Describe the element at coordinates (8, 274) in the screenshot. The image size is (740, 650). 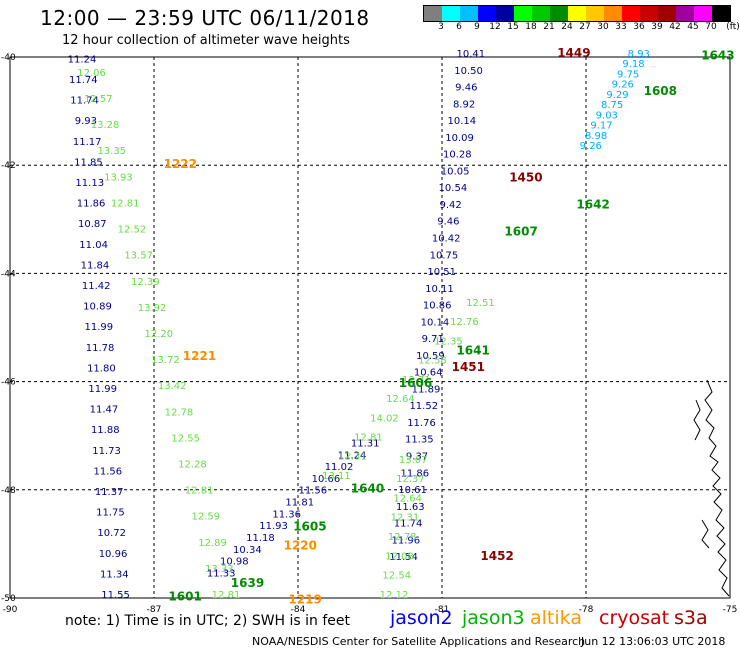
I see `lat-tick-label: -44` at that location.